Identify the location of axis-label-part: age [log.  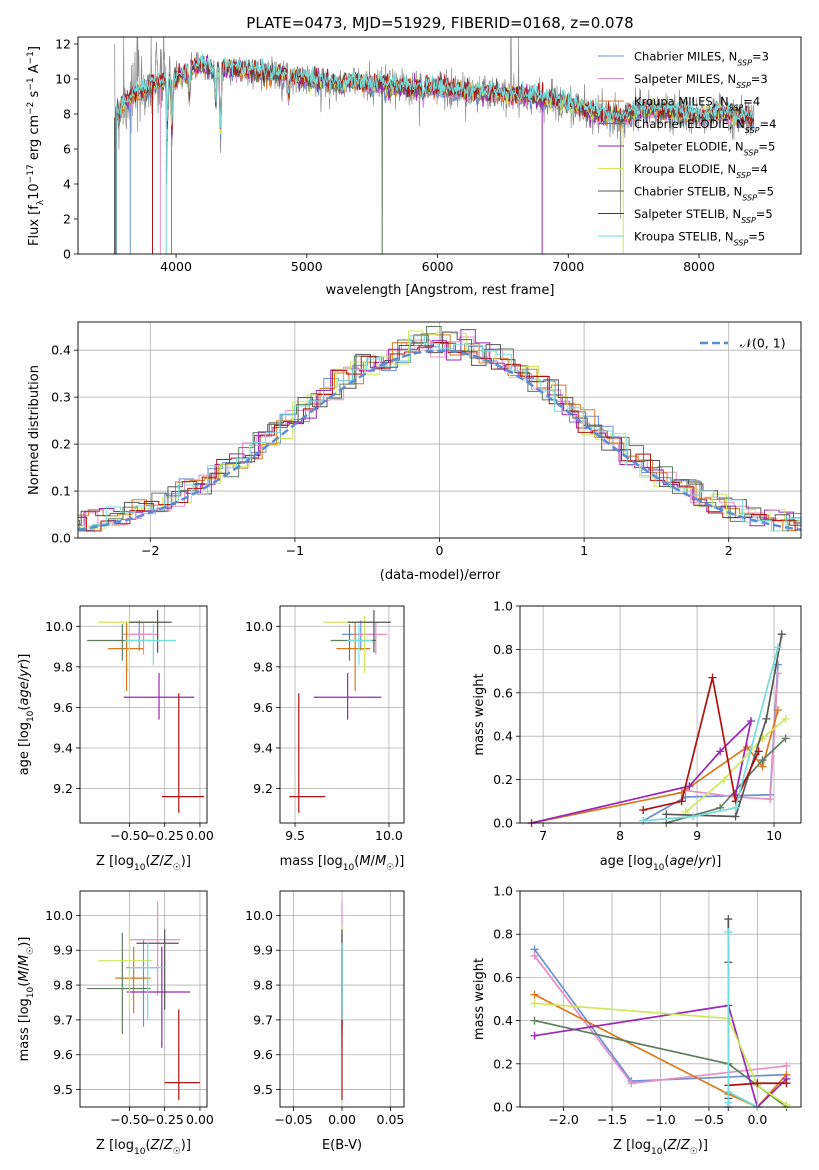
(626, 861).